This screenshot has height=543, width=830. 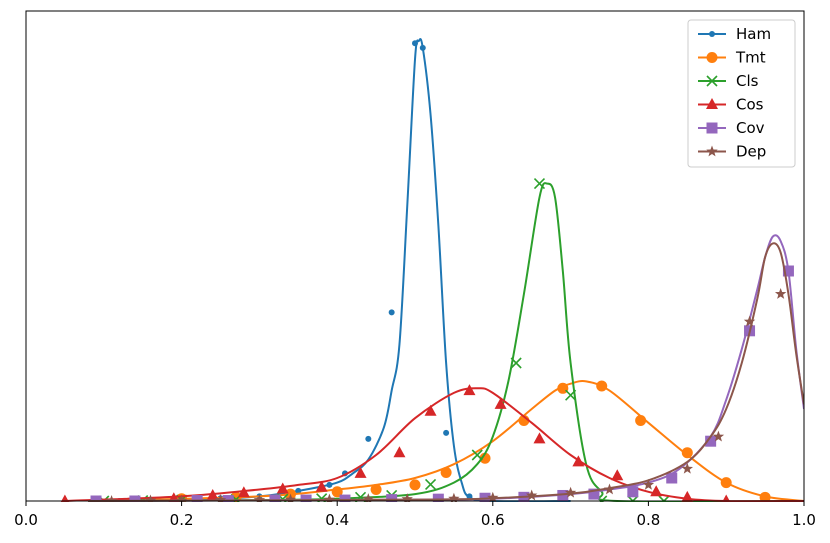 I want to click on legend-marker-cls, so click(x=712, y=81).